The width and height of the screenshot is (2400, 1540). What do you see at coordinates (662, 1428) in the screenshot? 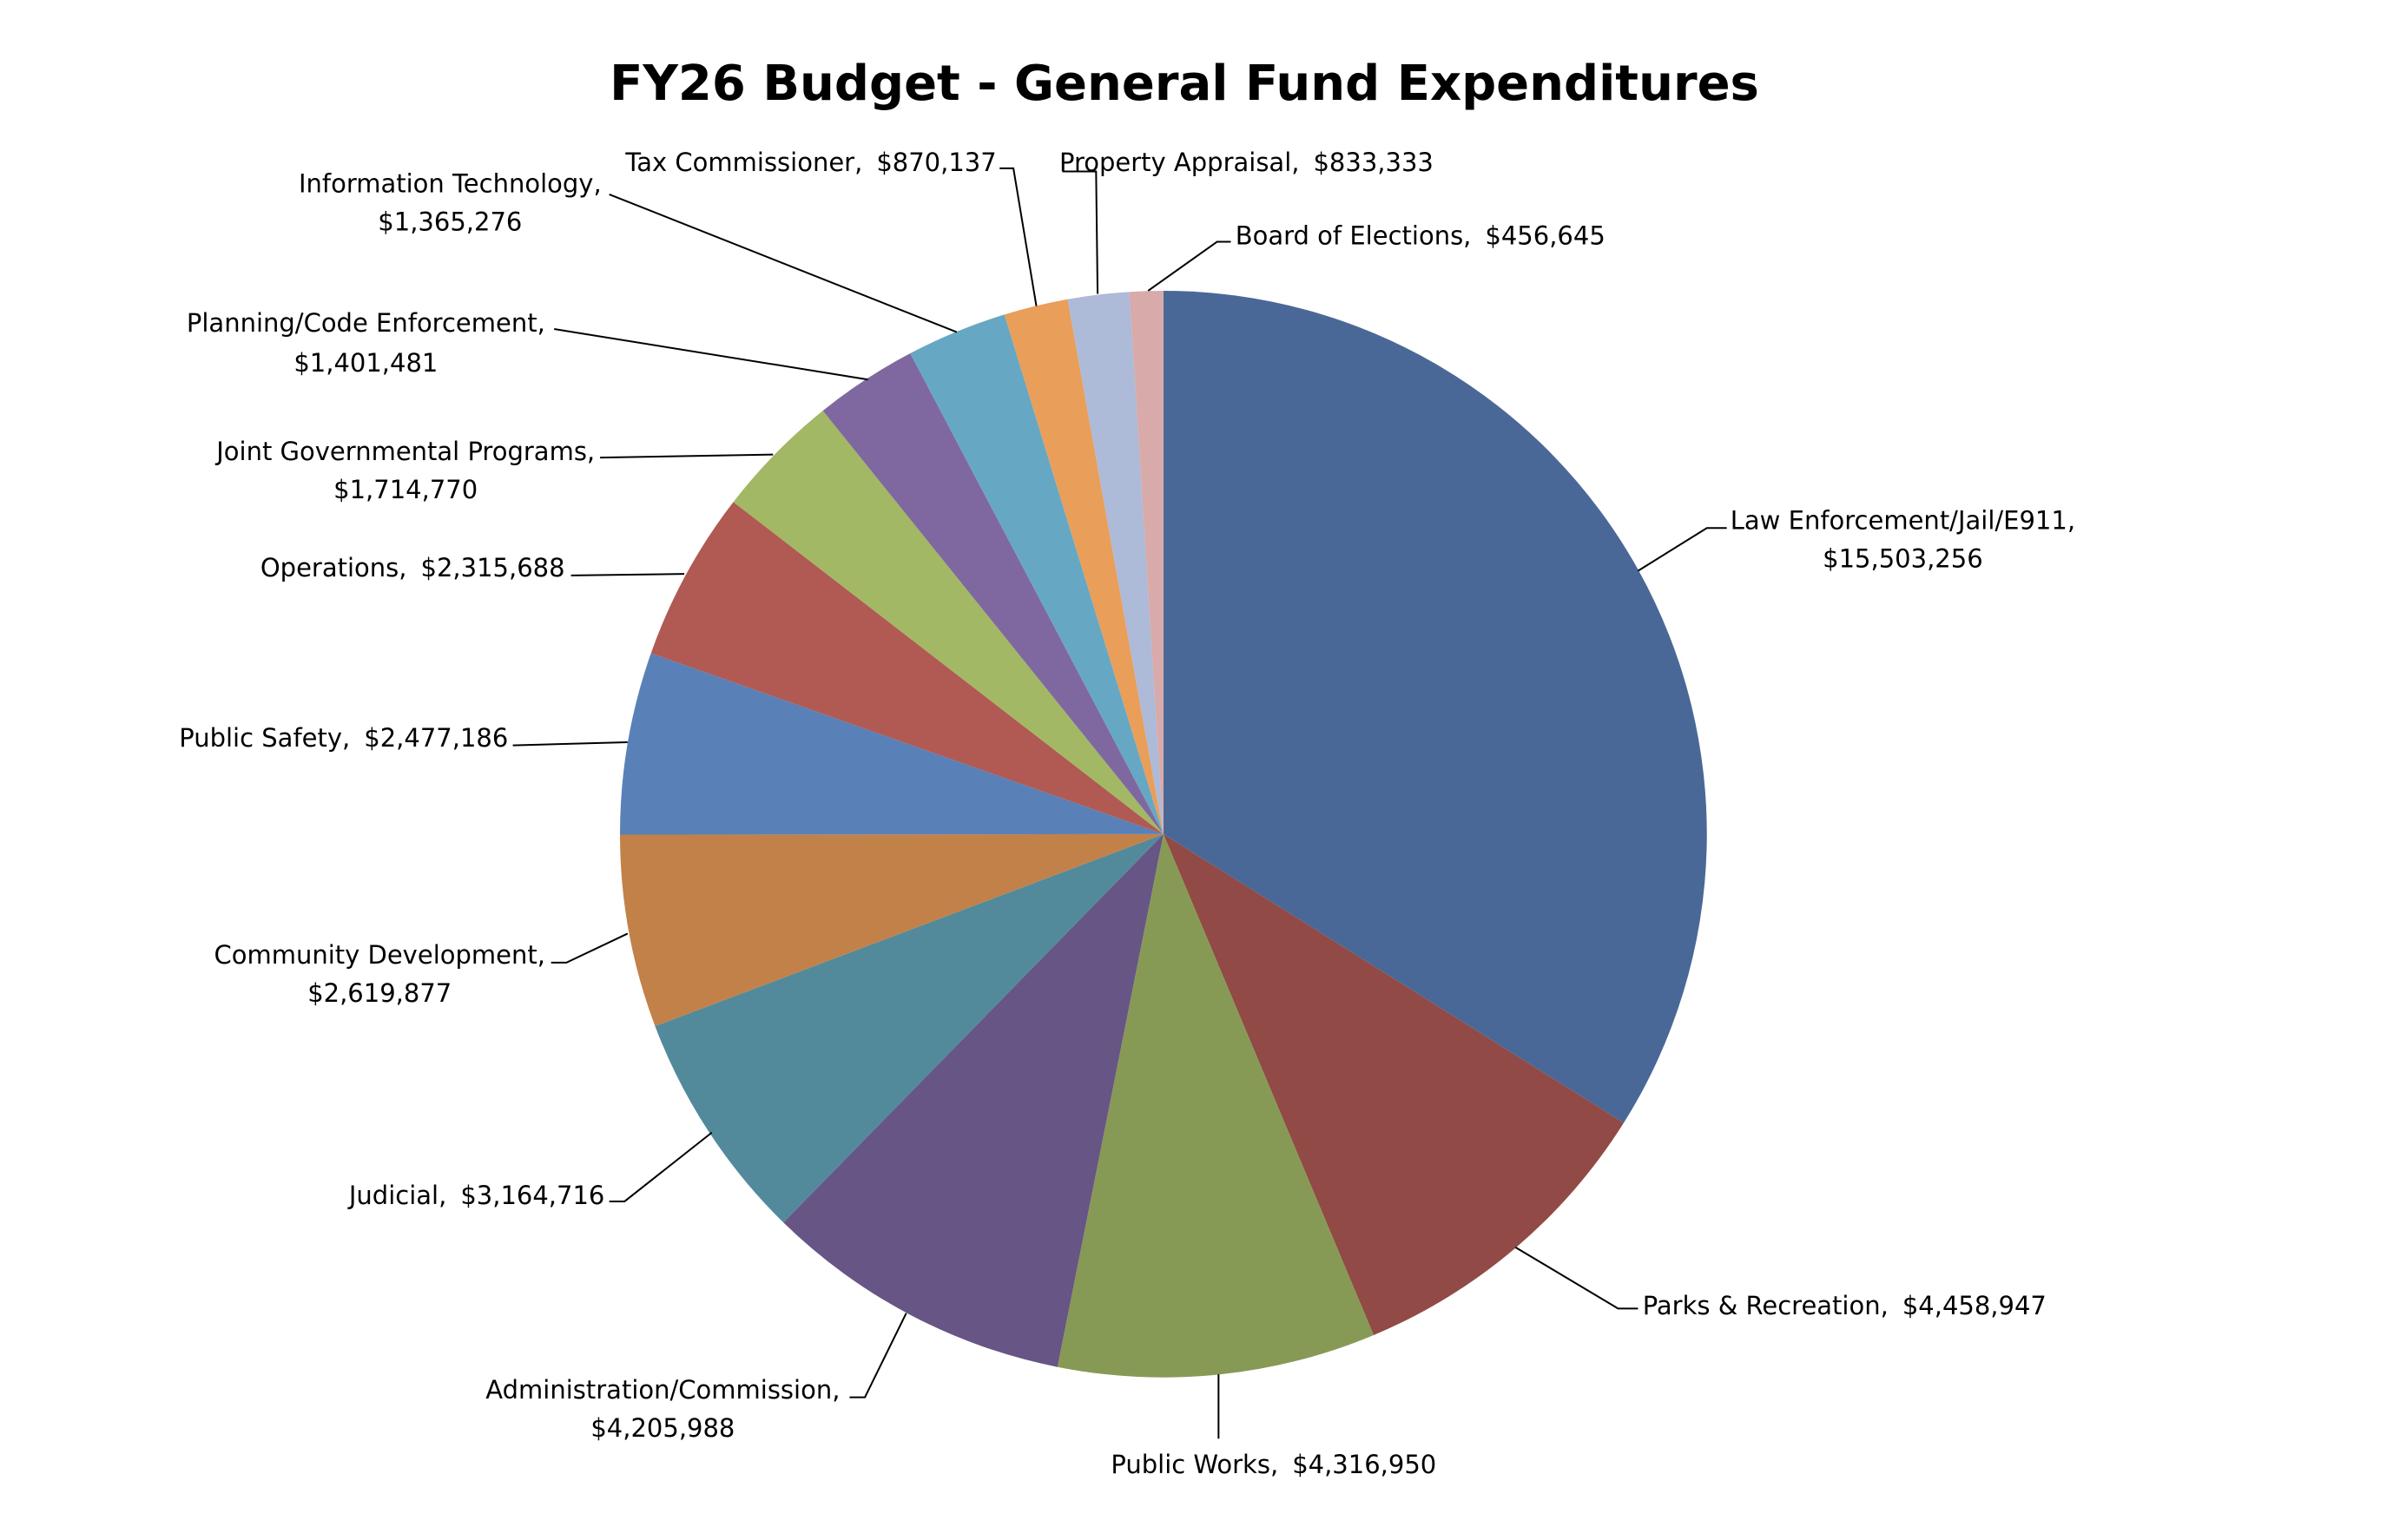
I see `label-value: $4,205,988` at bounding box center [662, 1428].